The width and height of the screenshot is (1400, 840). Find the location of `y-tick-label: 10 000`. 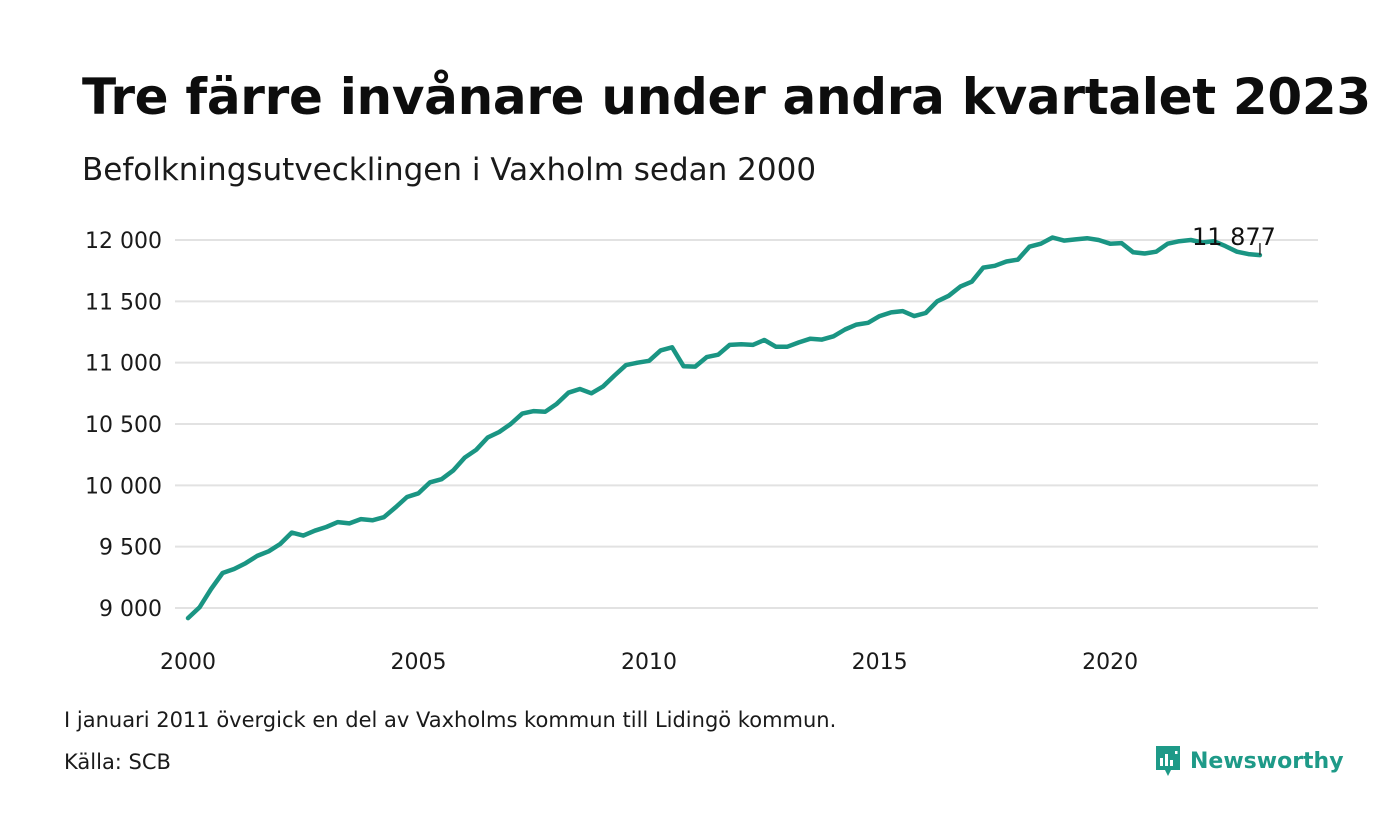

y-tick-label: 10 000 is located at coordinates (123, 486).